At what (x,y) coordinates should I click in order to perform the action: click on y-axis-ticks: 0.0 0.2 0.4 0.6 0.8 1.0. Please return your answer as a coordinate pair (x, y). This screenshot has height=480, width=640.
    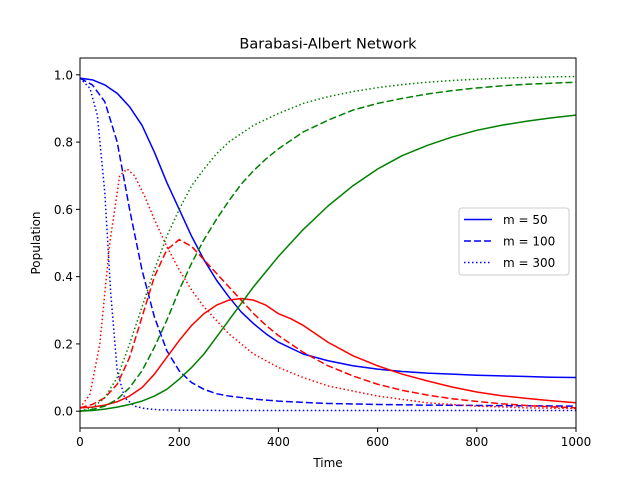
    Looking at the image, I should click on (67, 243).